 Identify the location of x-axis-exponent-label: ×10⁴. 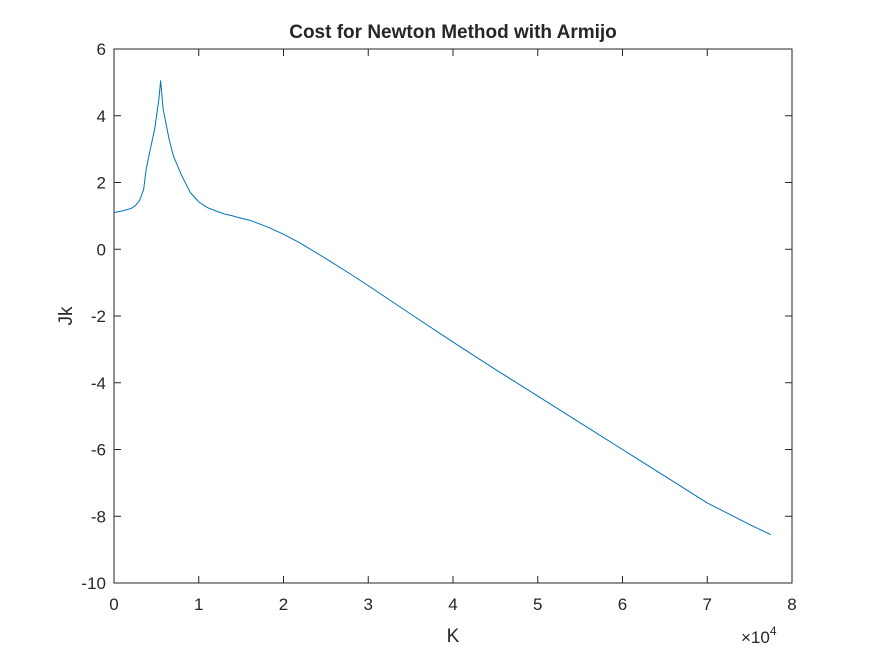
(759, 635).